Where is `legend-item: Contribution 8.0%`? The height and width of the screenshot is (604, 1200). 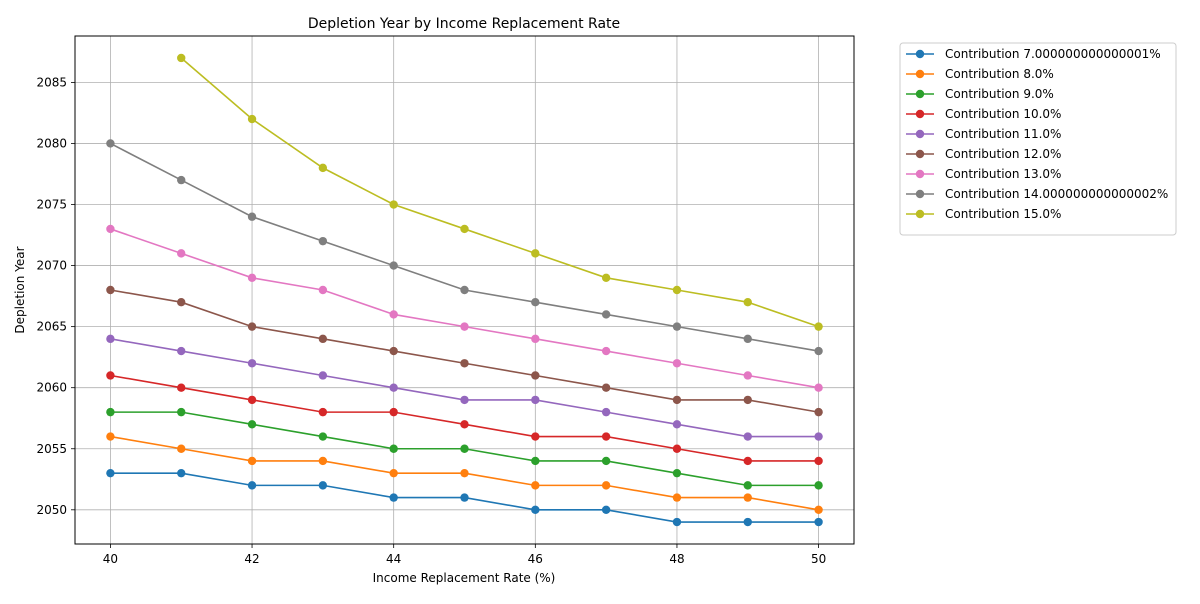
legend-item: Contribution 8.0% is located at coordinates (980, 74).